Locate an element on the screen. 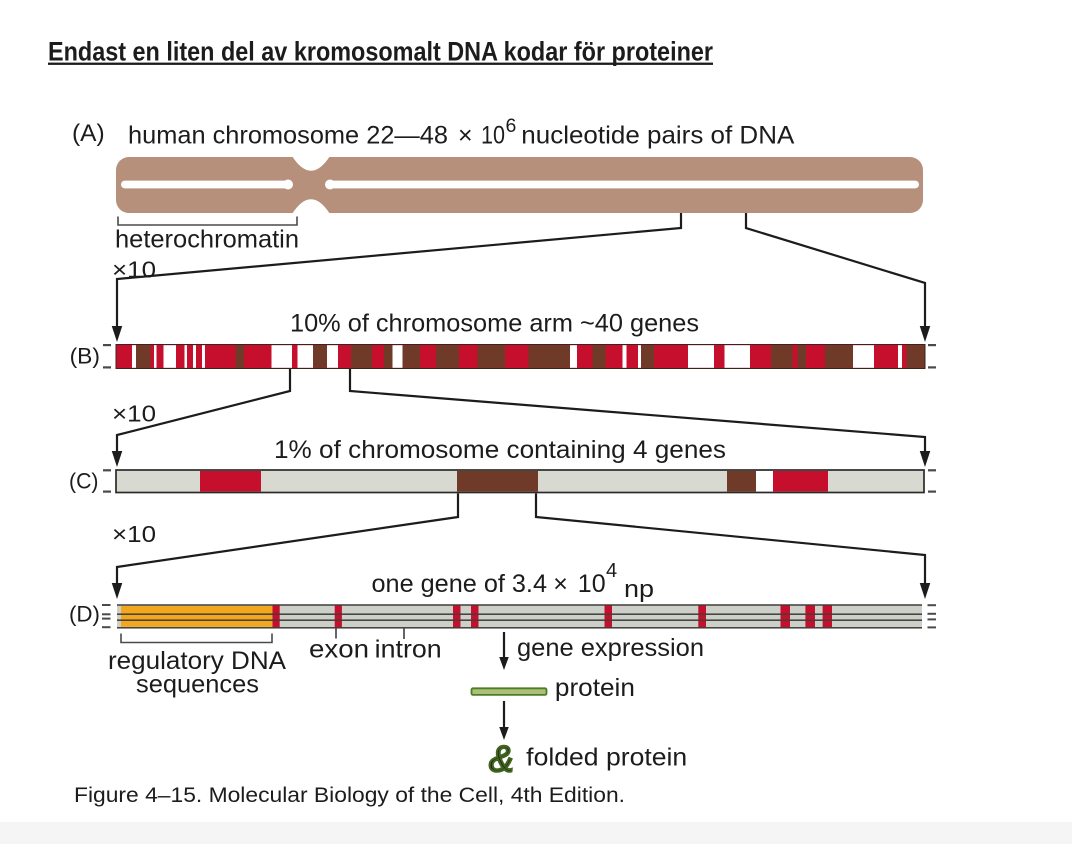 This screenshot has width=1072, height=844. svg-text: human chromosome 22—48 is located at coordinates (288, 136).